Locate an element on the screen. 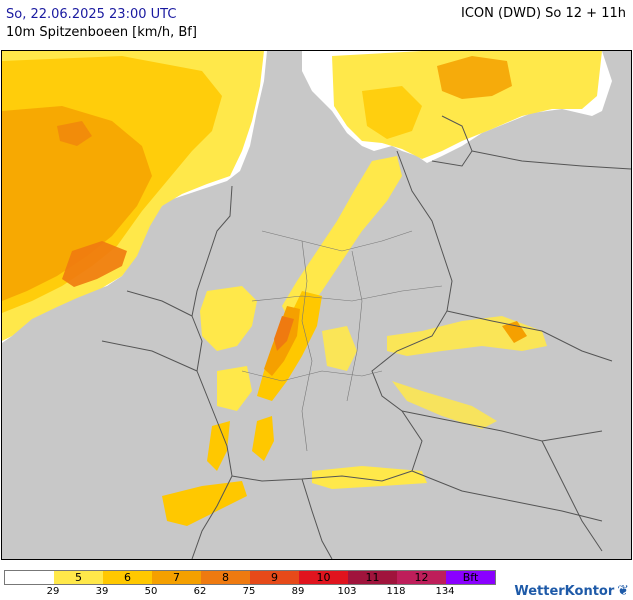  wind-zone-austria is located at coordinates (444, 405).